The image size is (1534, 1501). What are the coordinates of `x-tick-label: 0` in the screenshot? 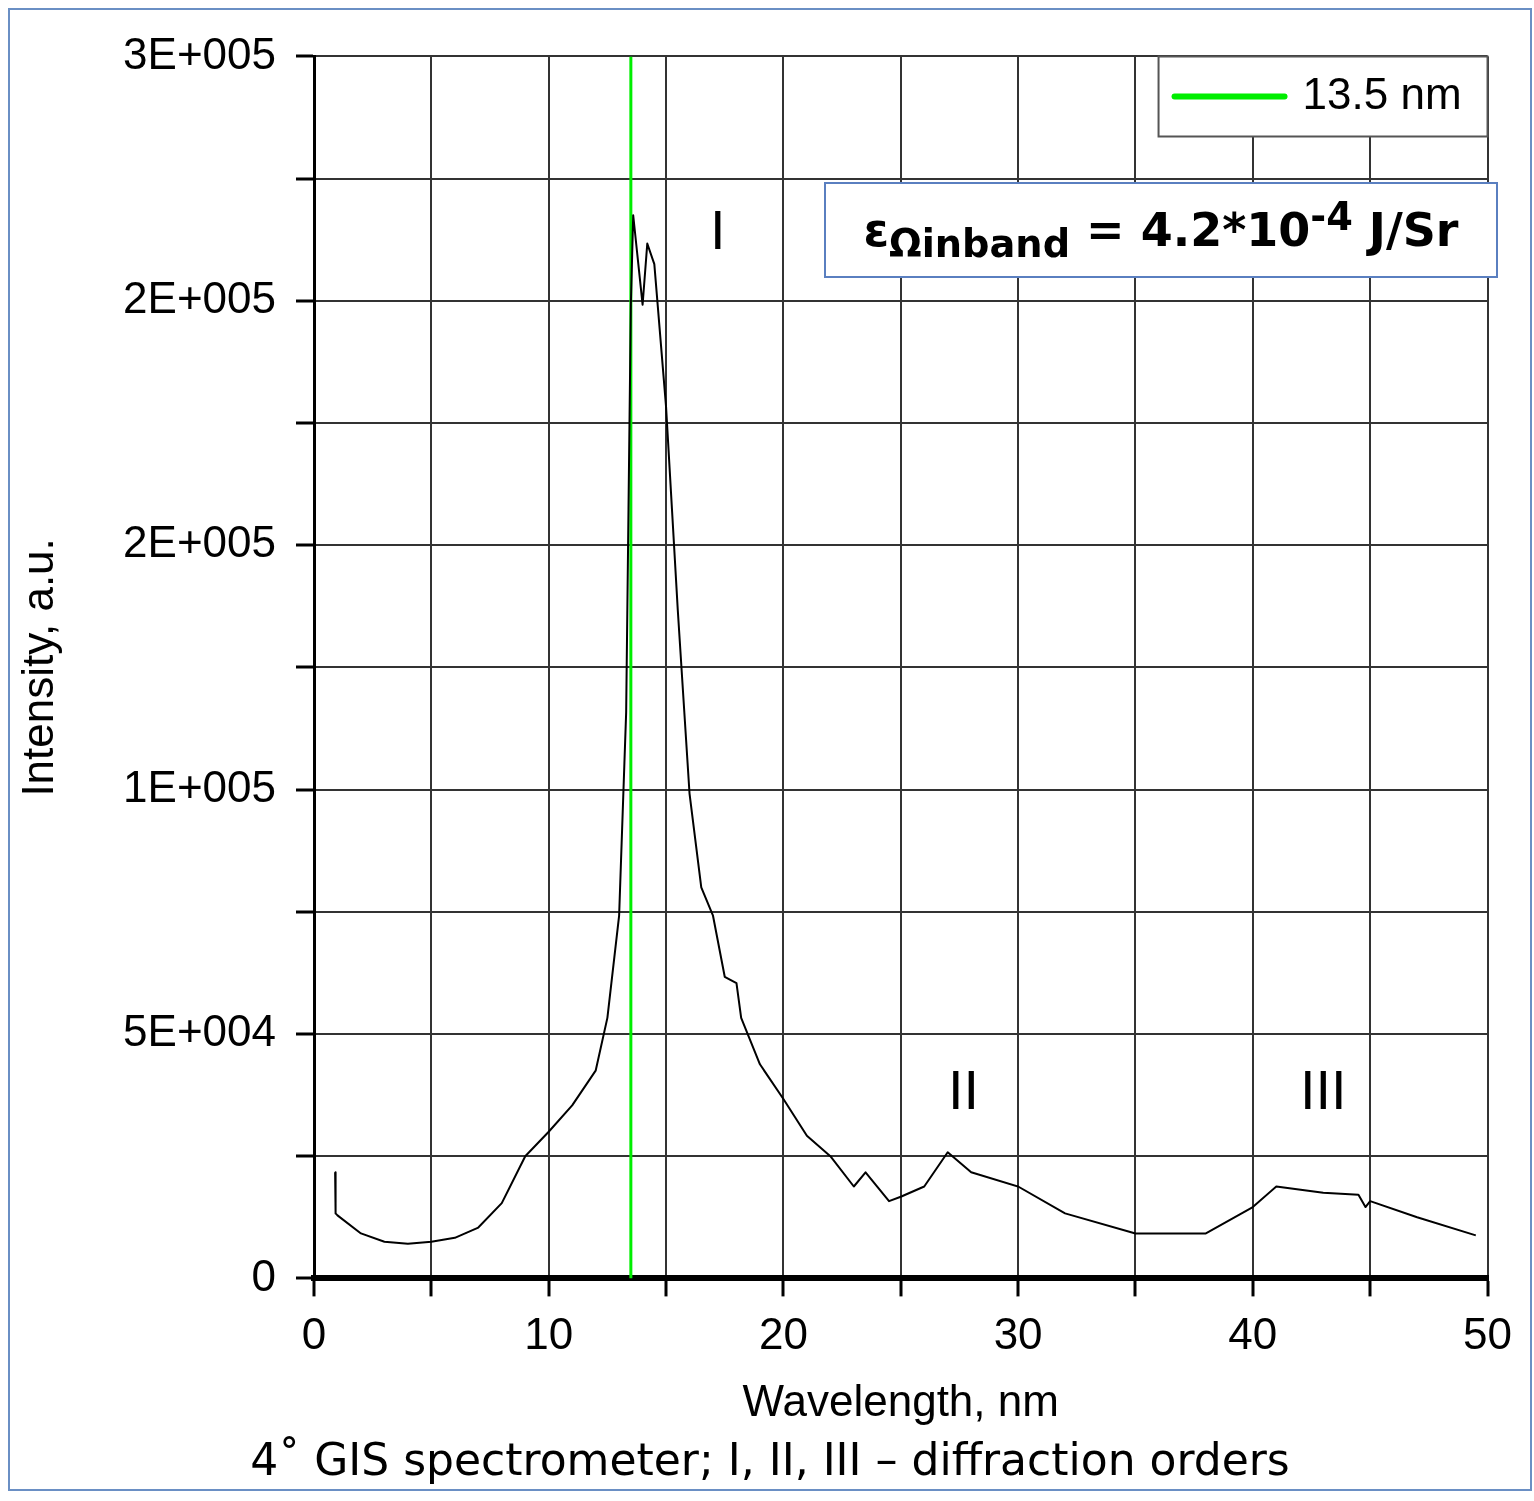 It's located at (314, 1333).